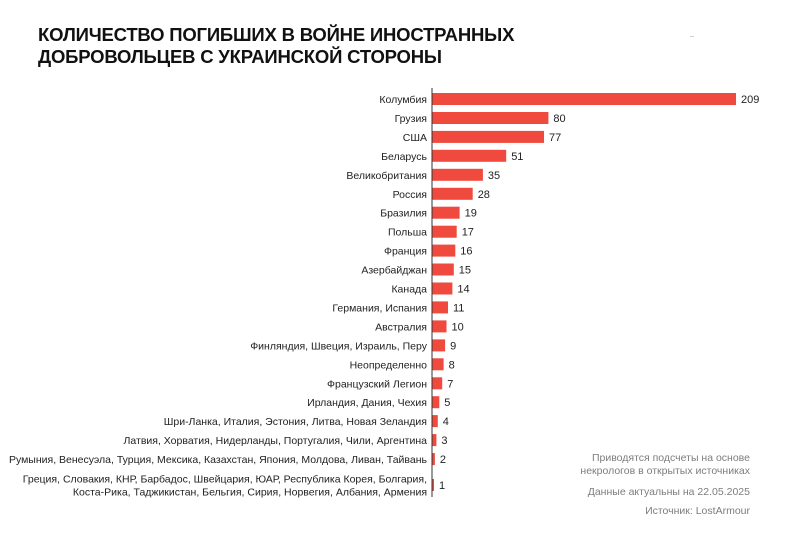 The image size is (788, 539). Describe the element at coordinates (389, 365) in the screenshot. I see `category-label: Неопределенно` at that location.